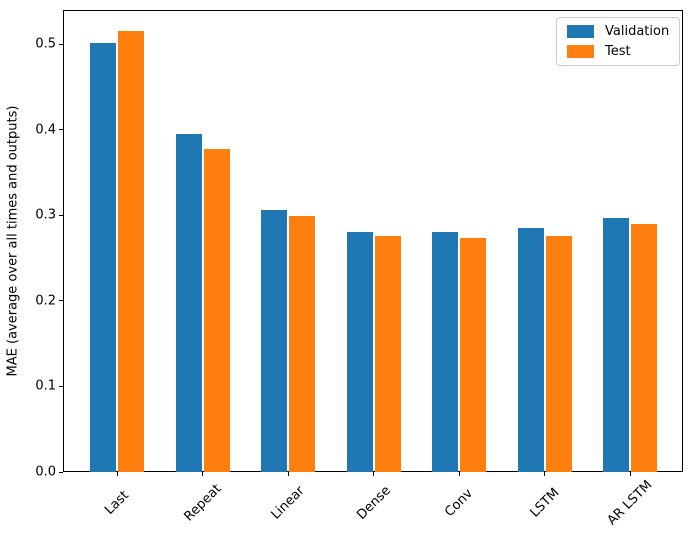  I want to click on y-tick-label: 0.2, so click(45, 301).